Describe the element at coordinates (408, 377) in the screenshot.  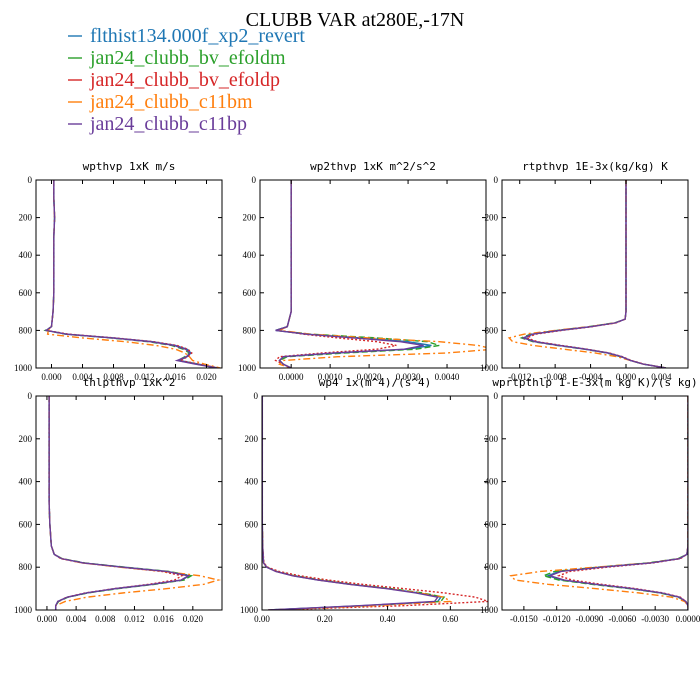
I see `x-tick-label: 0.0030` at that location.